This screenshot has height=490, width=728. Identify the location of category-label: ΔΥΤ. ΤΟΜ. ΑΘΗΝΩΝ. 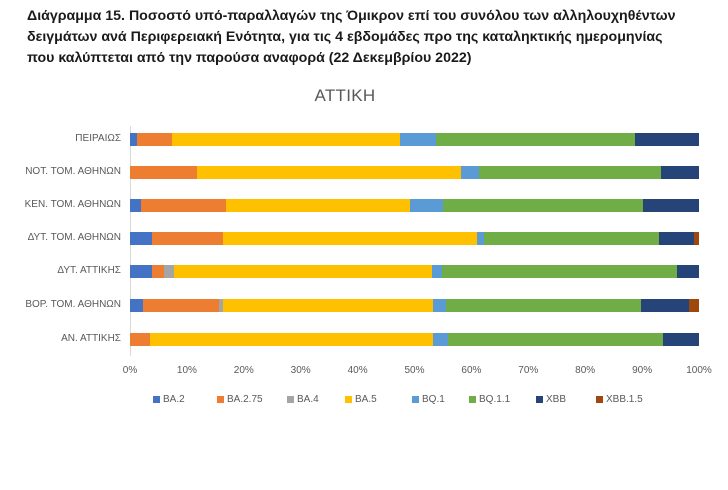
(74, 237).